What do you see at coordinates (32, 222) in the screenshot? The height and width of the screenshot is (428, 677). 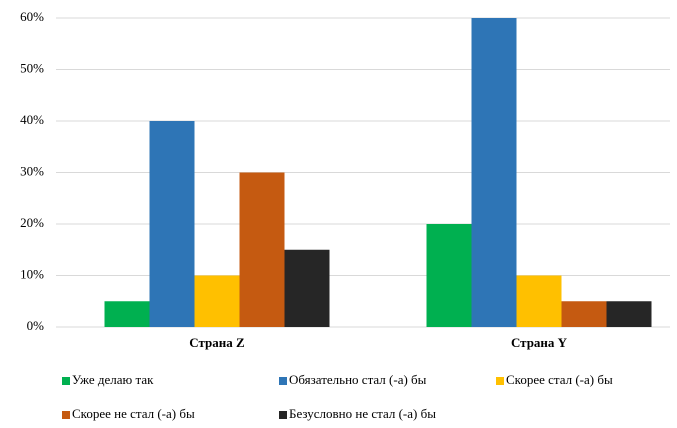 I see `y-tick-label: 20%` at bounding box center [32, 222].